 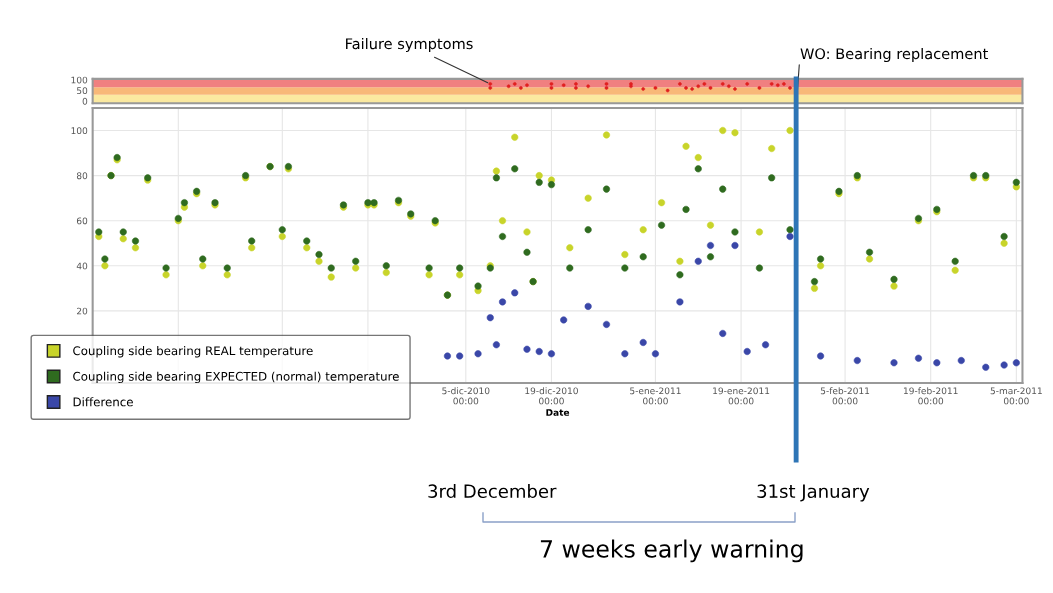 I want to click on annotation: Failure symptoms, so click(x=409, y=45).